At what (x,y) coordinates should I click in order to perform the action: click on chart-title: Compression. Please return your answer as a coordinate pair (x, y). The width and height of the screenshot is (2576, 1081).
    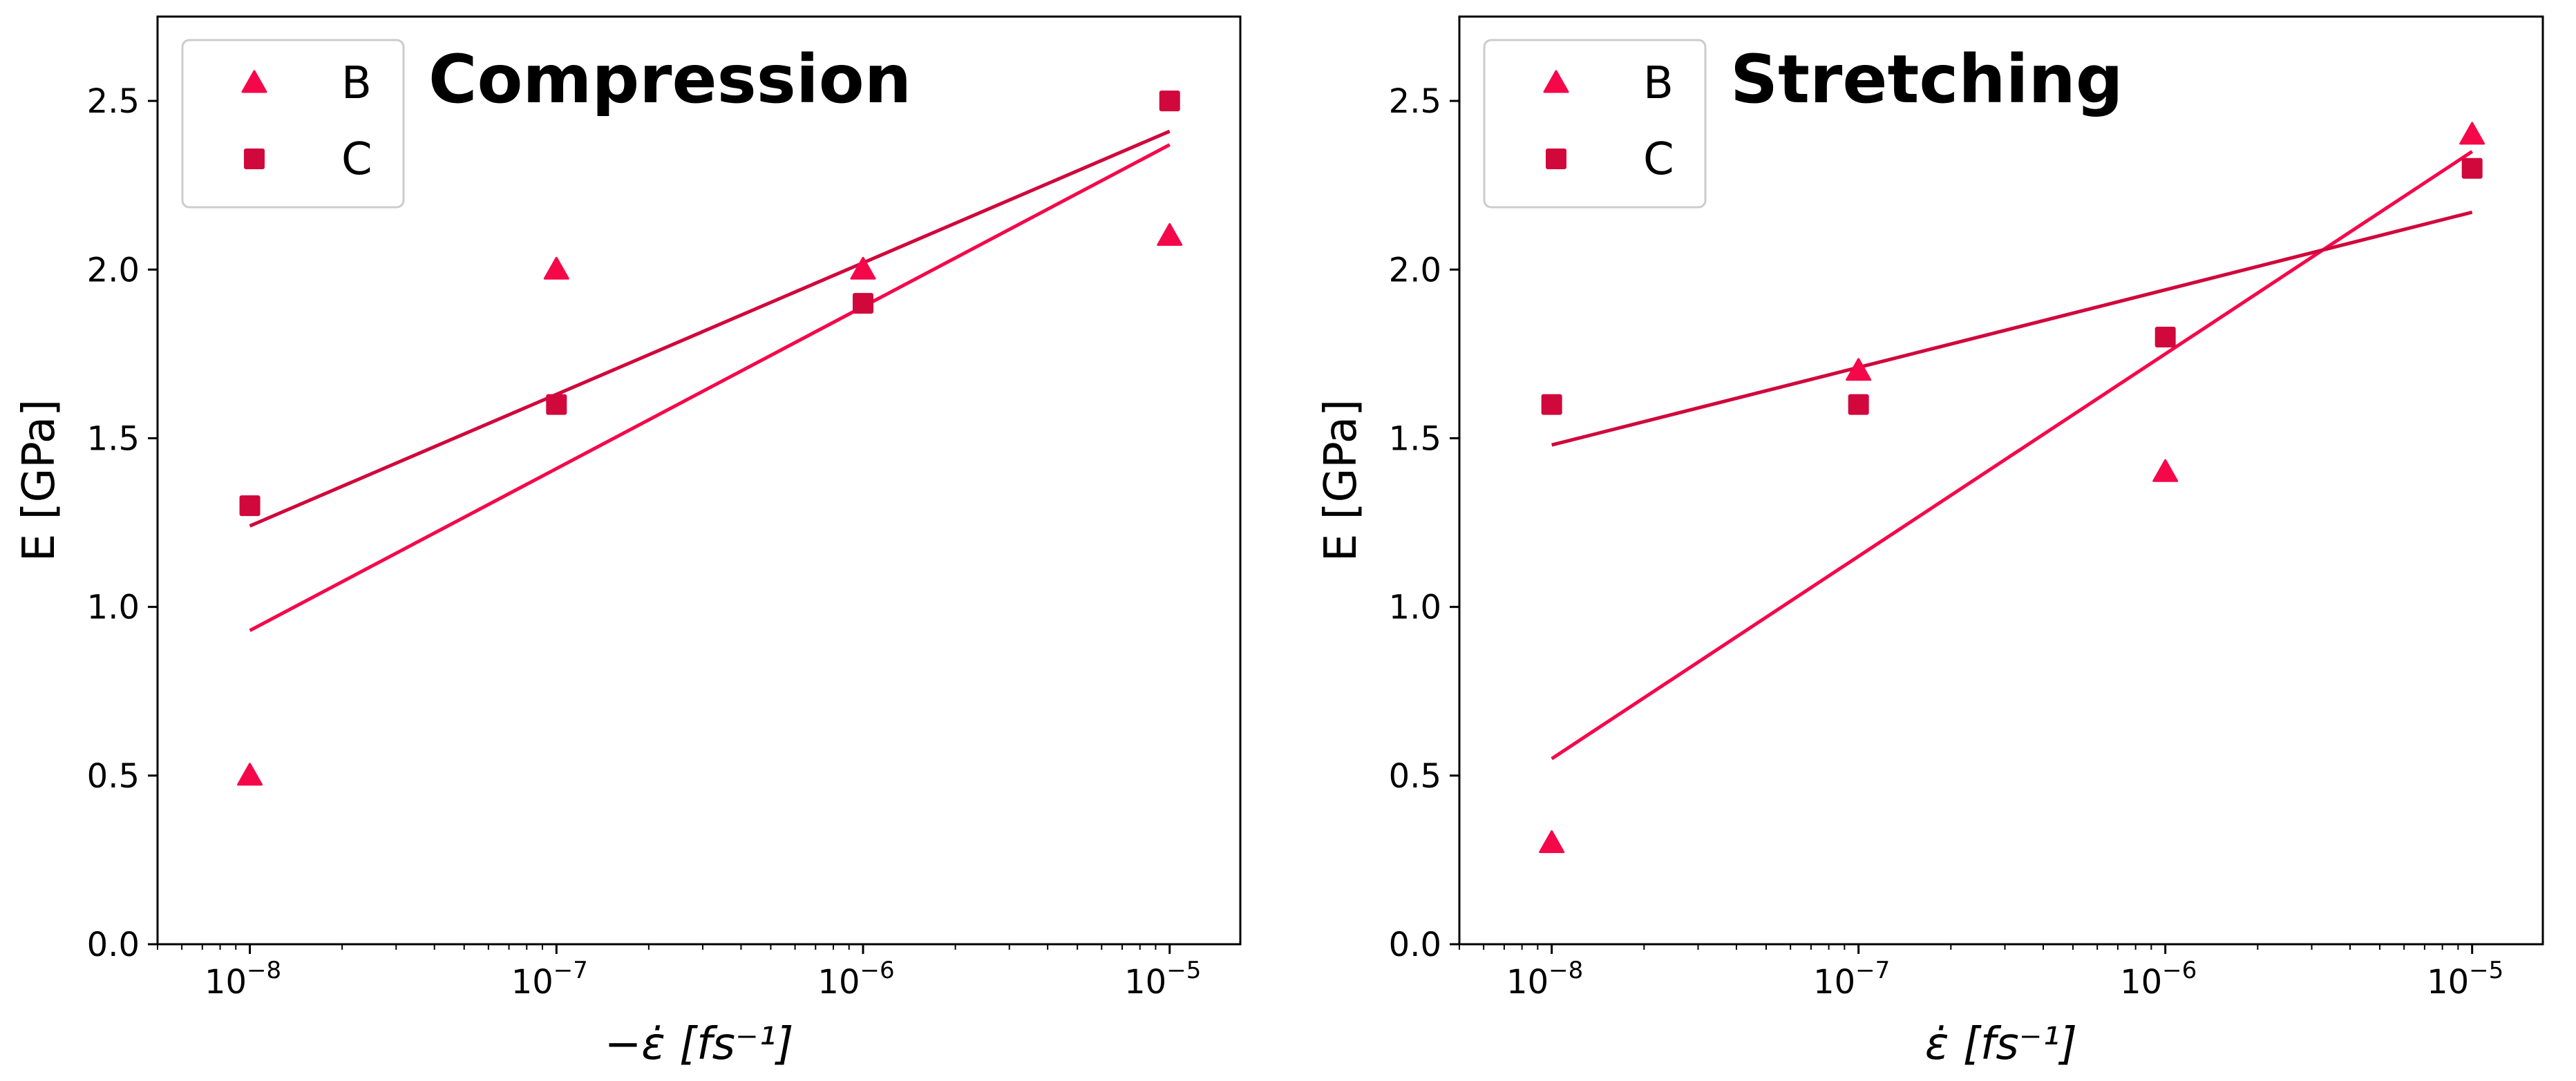
    Looking at the image, I should click on (669, 79).